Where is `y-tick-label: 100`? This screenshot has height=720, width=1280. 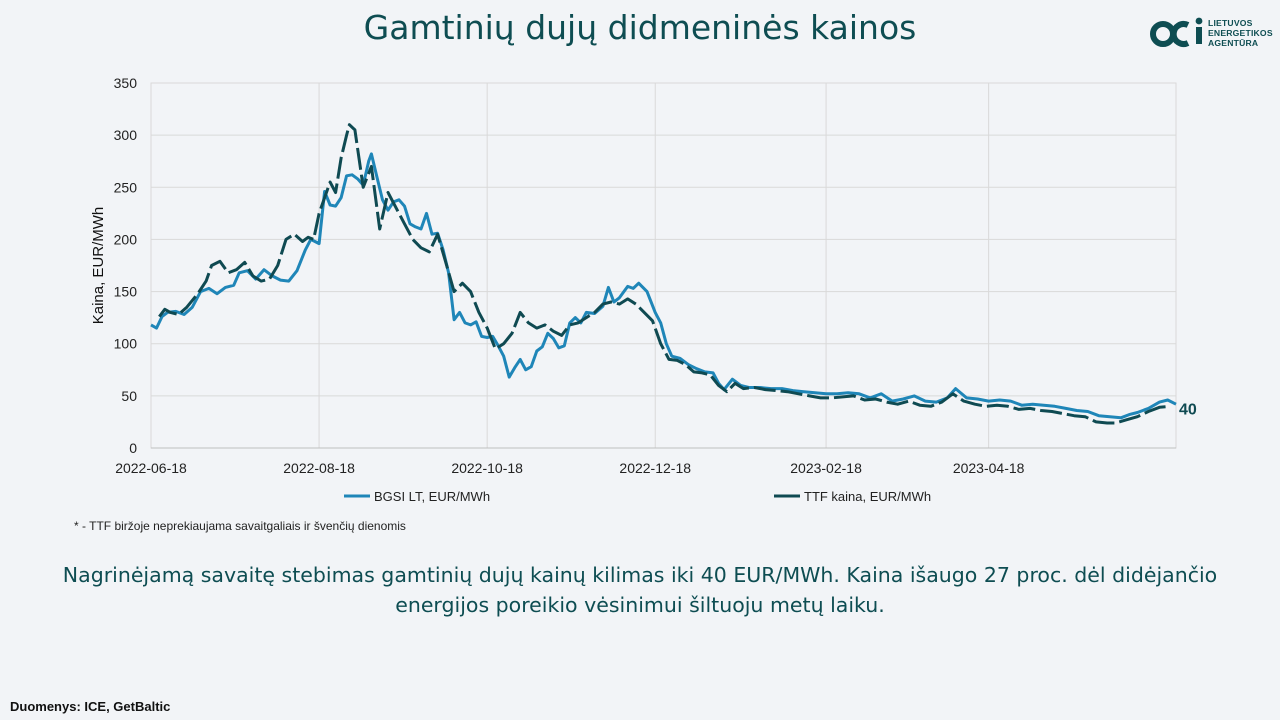 y-tick-label: 100 is located at coordinates (126, 344).